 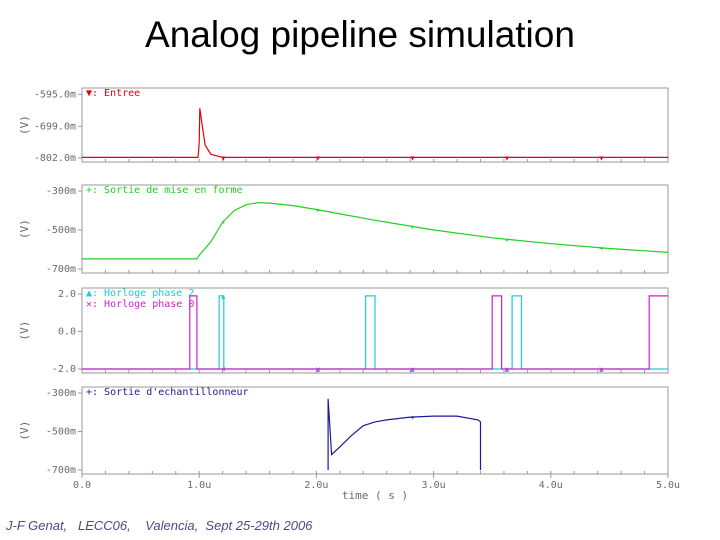 What do you see at coordinates (434, 485) in the screenshot?
I see `x-tick-label: 3.0u` at bounding box center [434, 485].